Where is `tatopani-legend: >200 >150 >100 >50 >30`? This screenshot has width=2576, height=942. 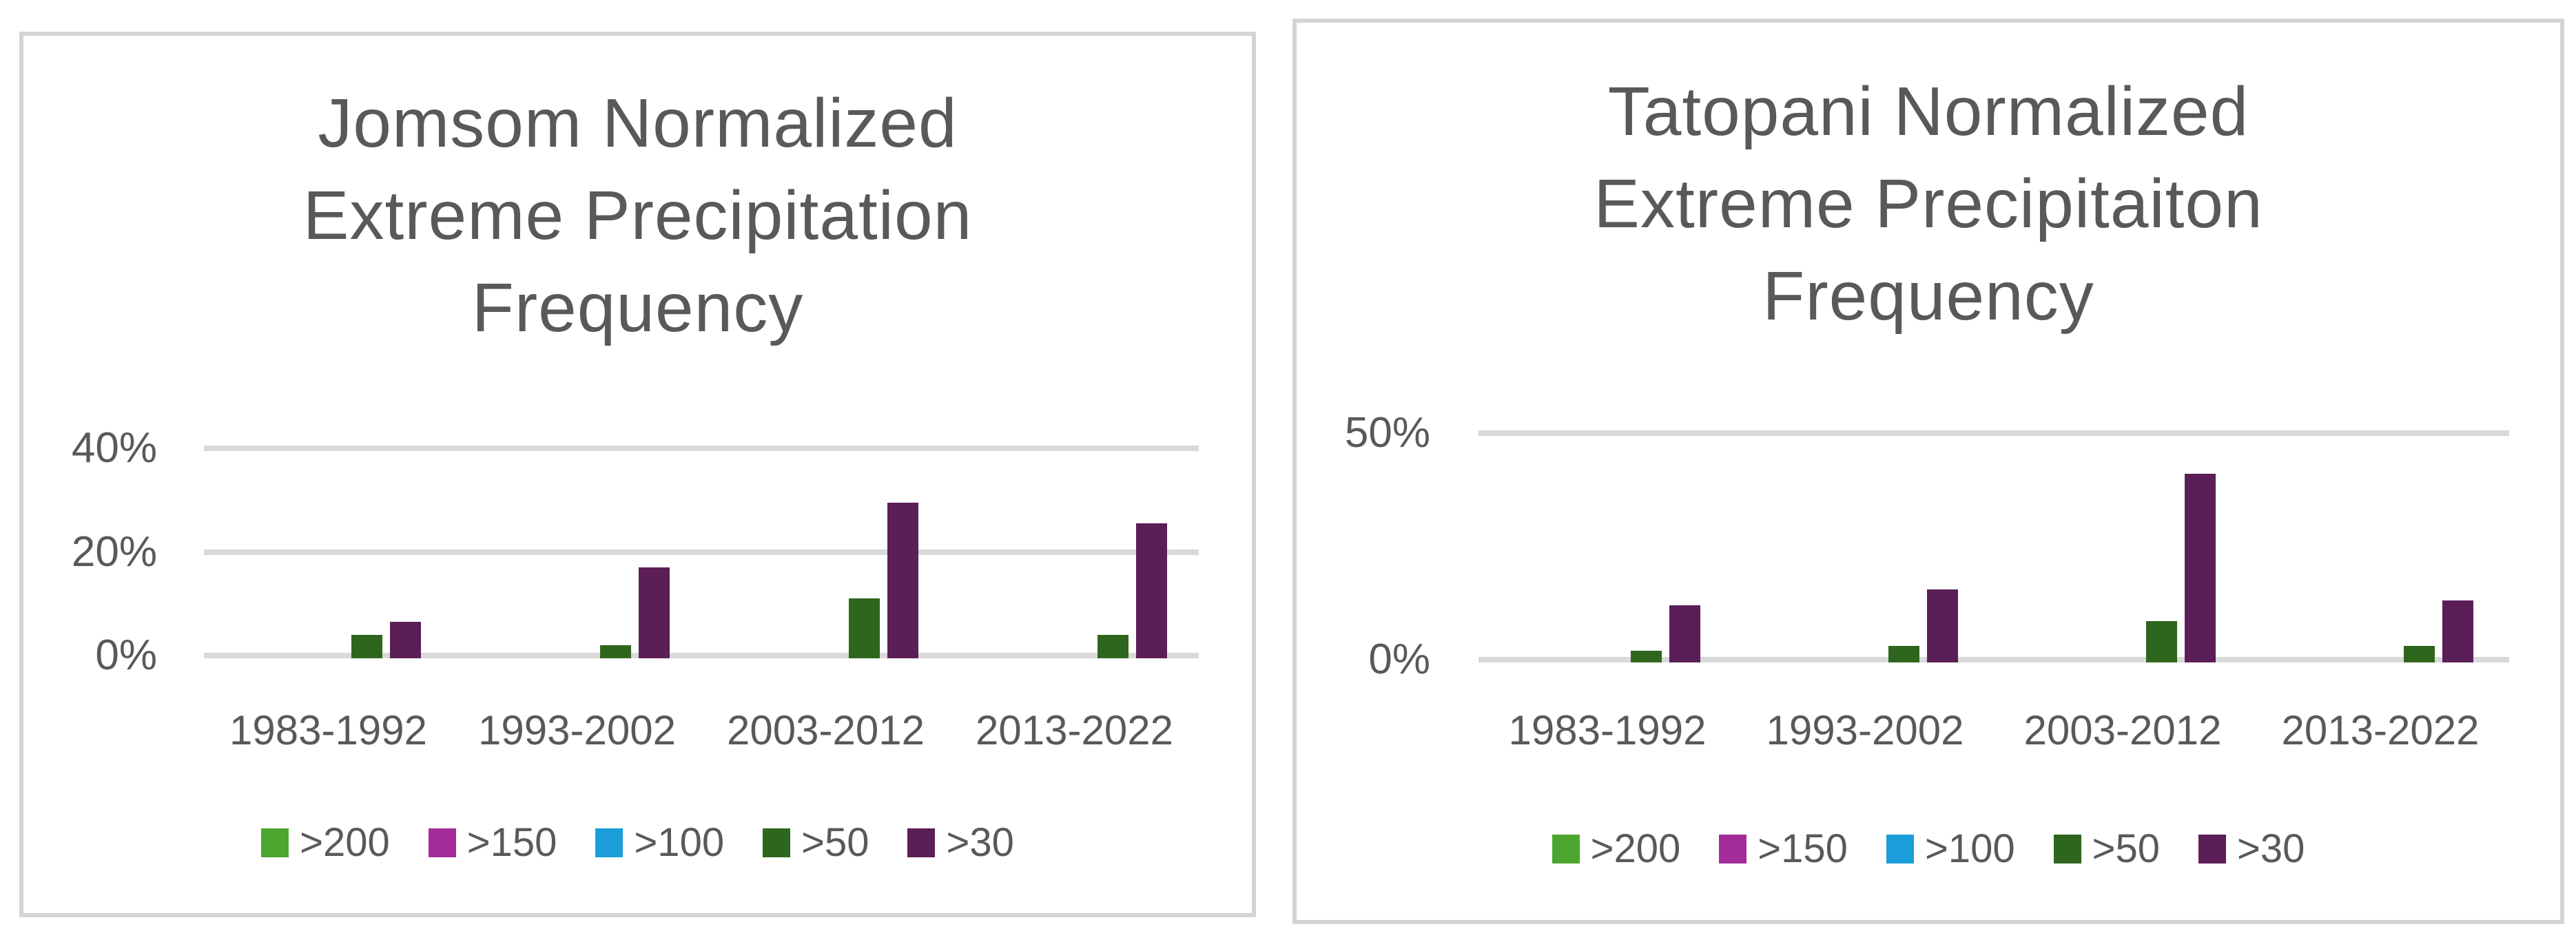 tatopani-legend: >200 >150 >100 >50 >30 is located at coordinates (1928, 849).